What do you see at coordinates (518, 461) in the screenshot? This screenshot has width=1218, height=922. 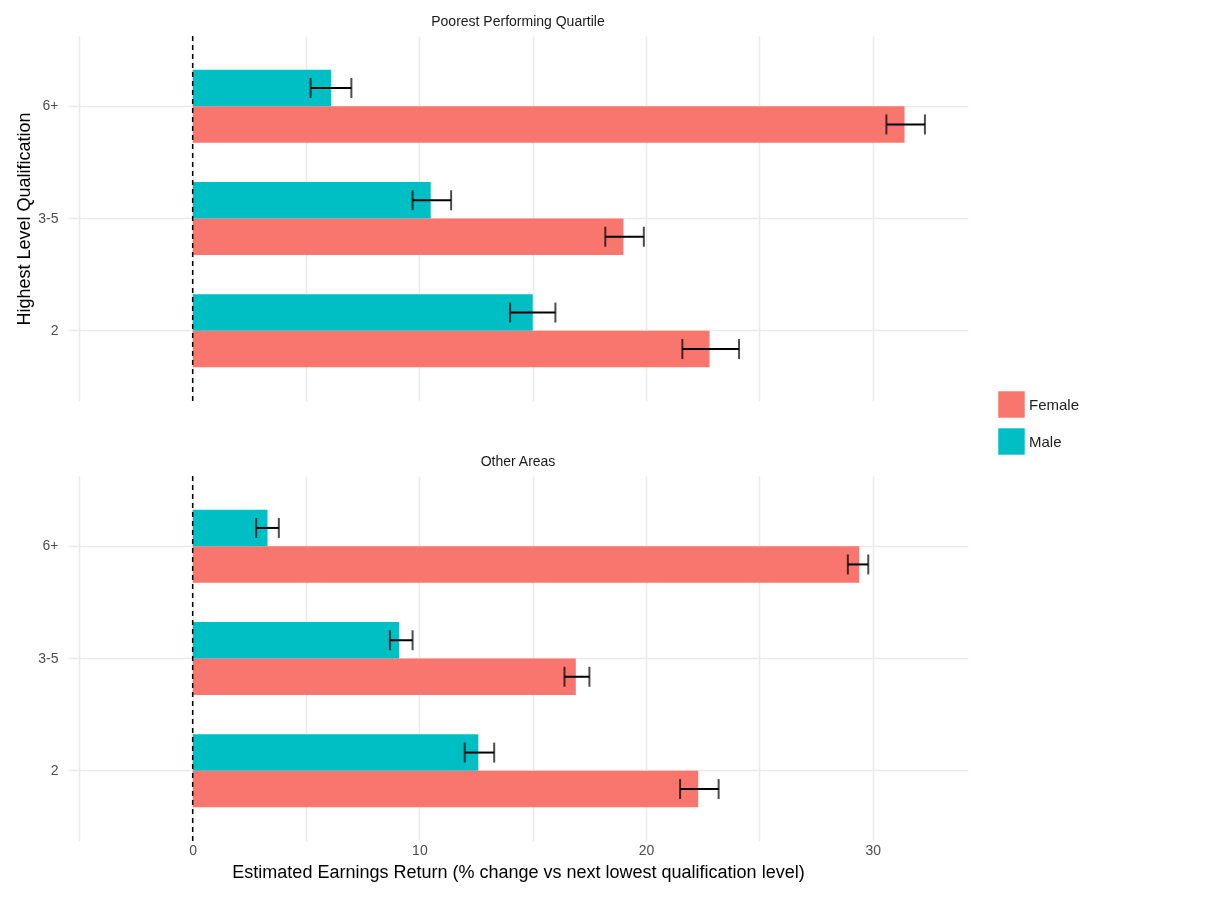 I see `chart-title: Other Areas` at bounding box center [518, 461].